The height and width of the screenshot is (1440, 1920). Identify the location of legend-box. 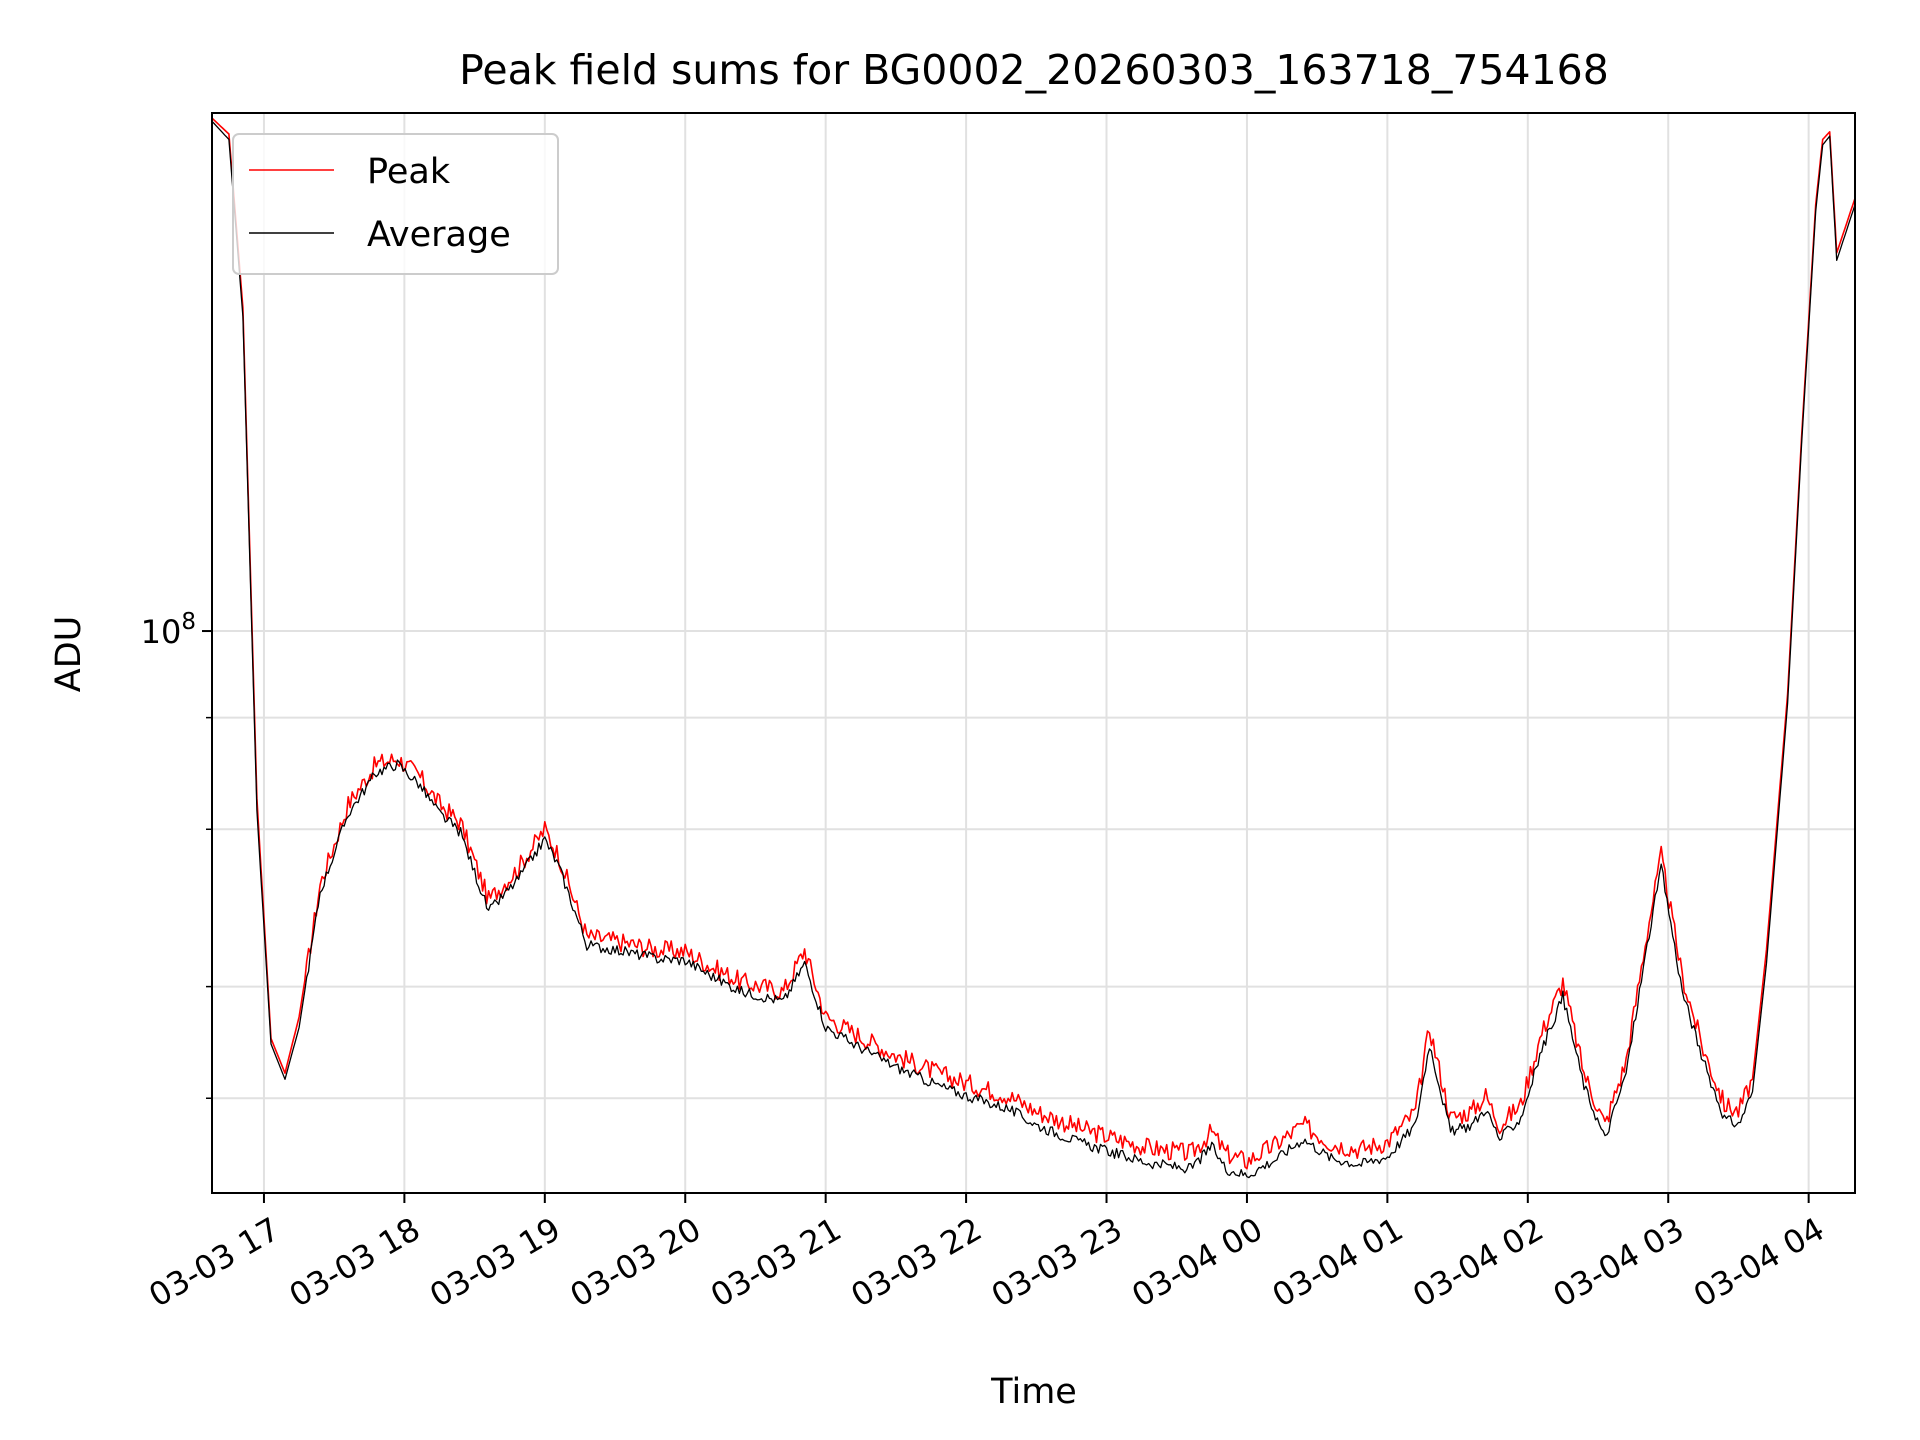
(395, 204).